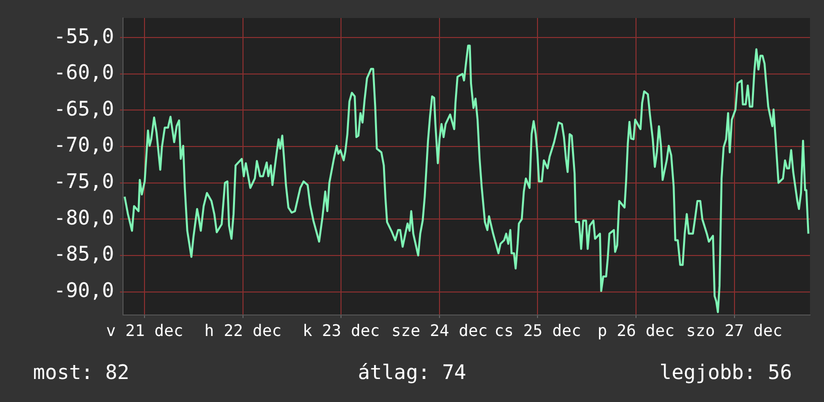  I want to click on y-tick-label: -65,0, so click(84, 108).